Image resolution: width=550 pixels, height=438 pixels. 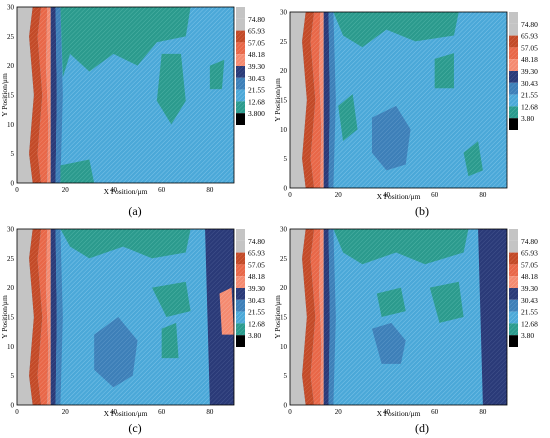 What do you see at coordinates (298, 317) in the screenshot?
I see `contour-region-74.80` at bounding box center [298, 317].